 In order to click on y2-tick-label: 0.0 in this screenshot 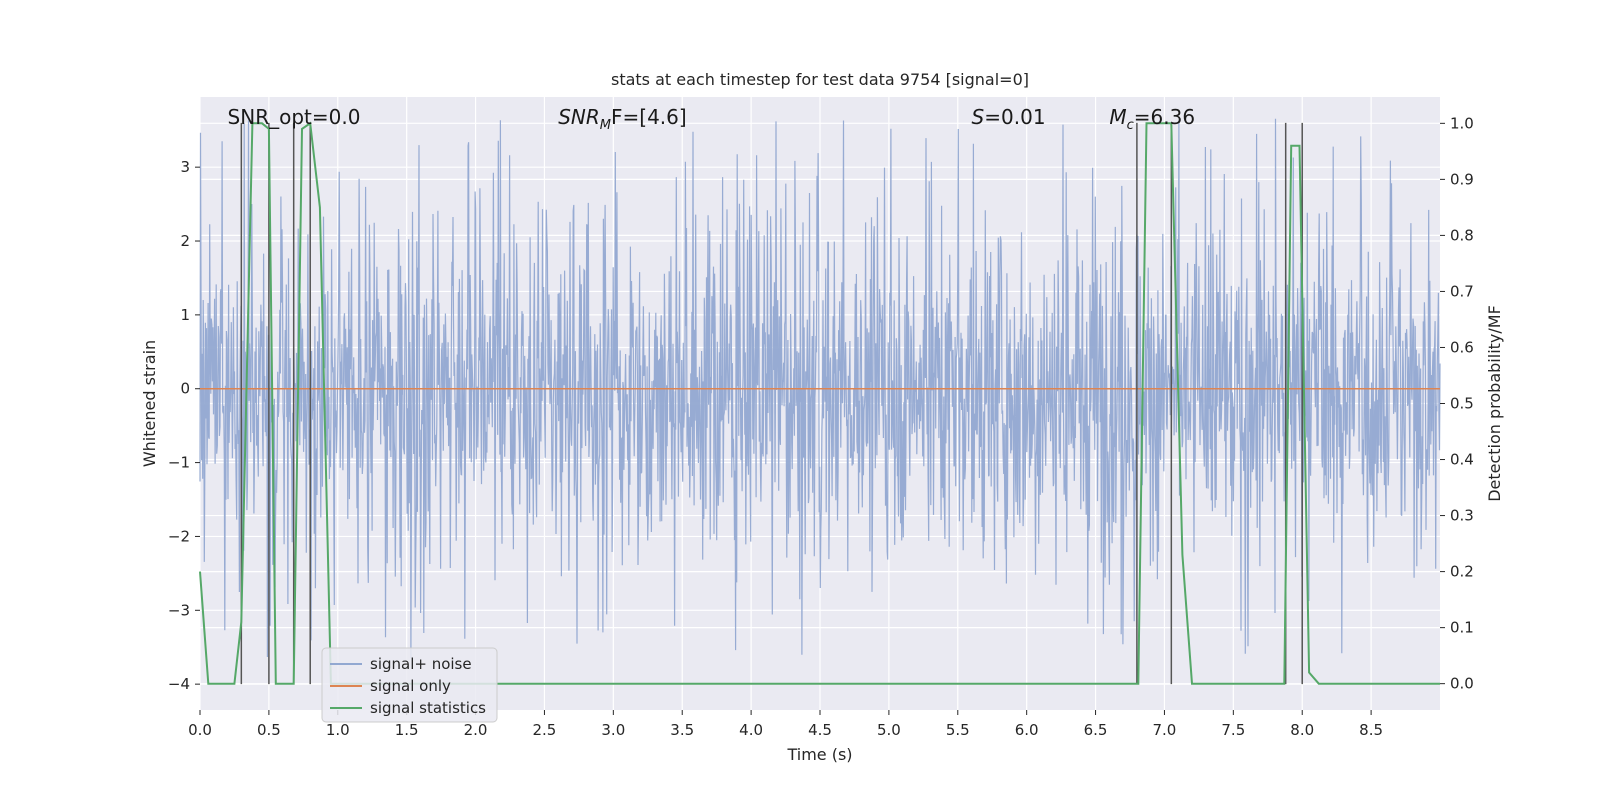, I will do `click(1462, 684)`.